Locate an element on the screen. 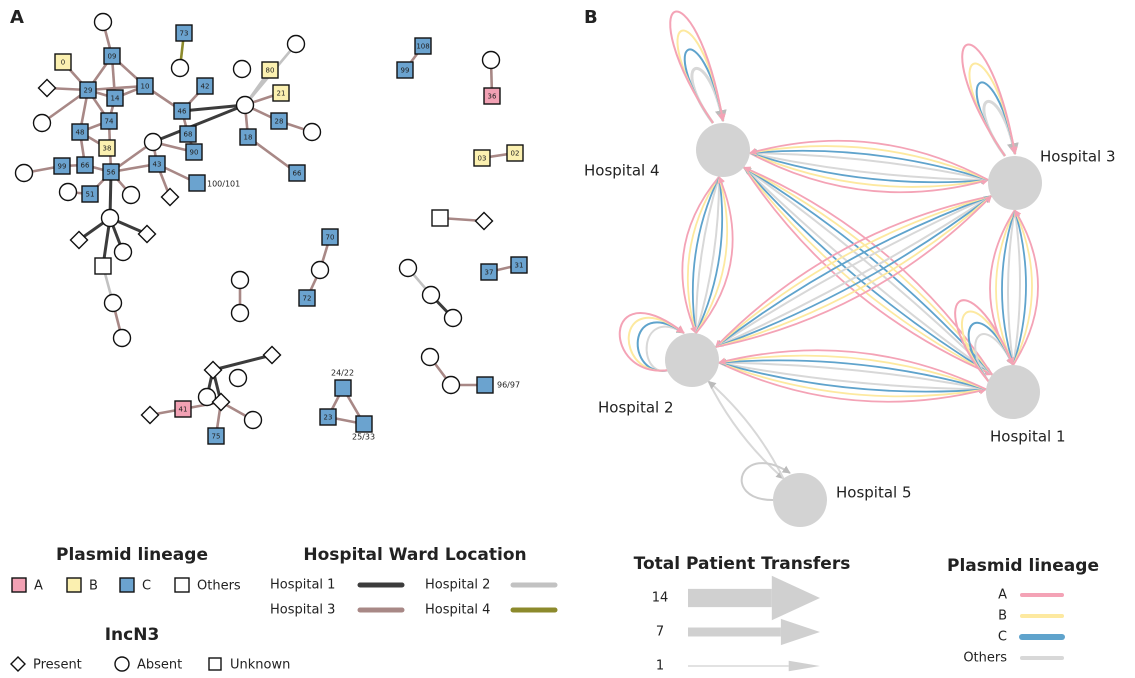 This screenshot has width=1135, height=678. hospital-label: Hospital 4 is located at coordinates (622, 171).